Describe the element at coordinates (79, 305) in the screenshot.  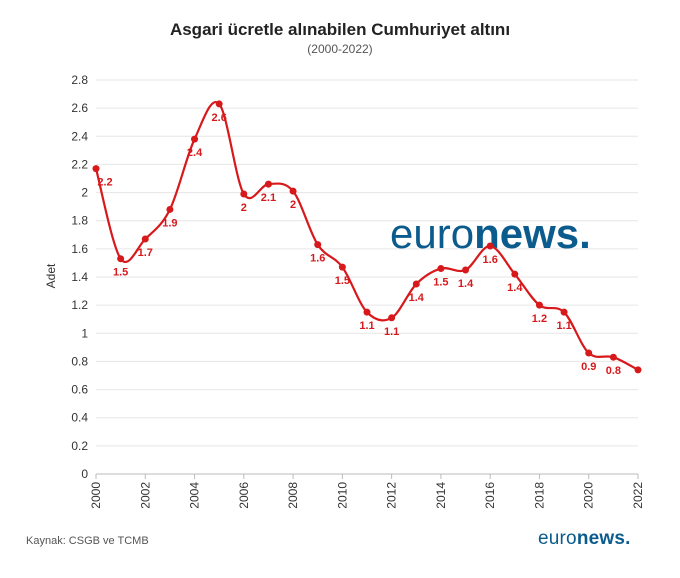
I see `y-tick-label: 1.2` at that location.